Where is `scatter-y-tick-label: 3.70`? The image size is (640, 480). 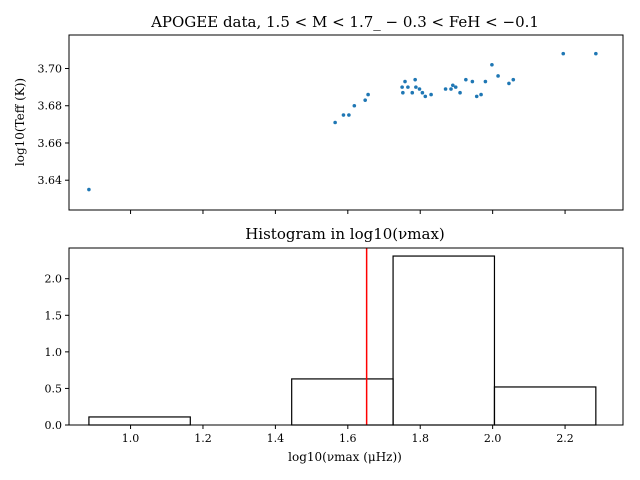 scatter-y-tick-label: 3.70 is located at coordinates (50, 69).